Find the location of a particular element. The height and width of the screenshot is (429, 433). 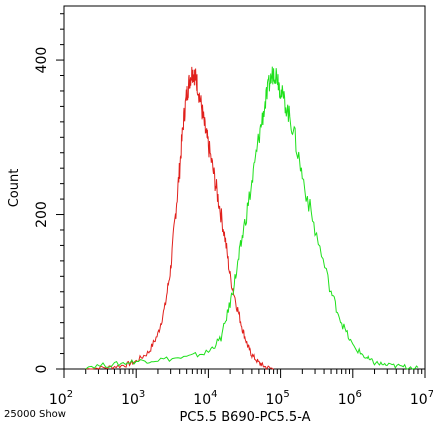

footer-label: 25000 Show is located at coordinates (35, 414).